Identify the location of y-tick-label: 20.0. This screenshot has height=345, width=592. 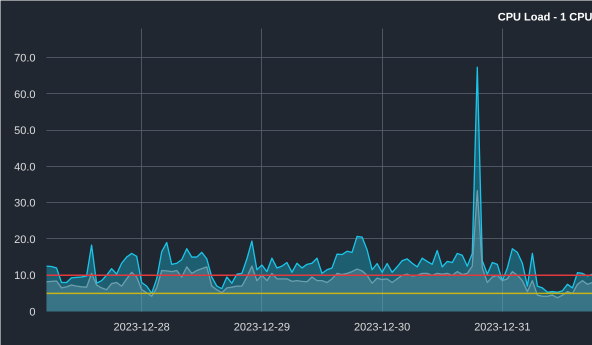
(25, 240).